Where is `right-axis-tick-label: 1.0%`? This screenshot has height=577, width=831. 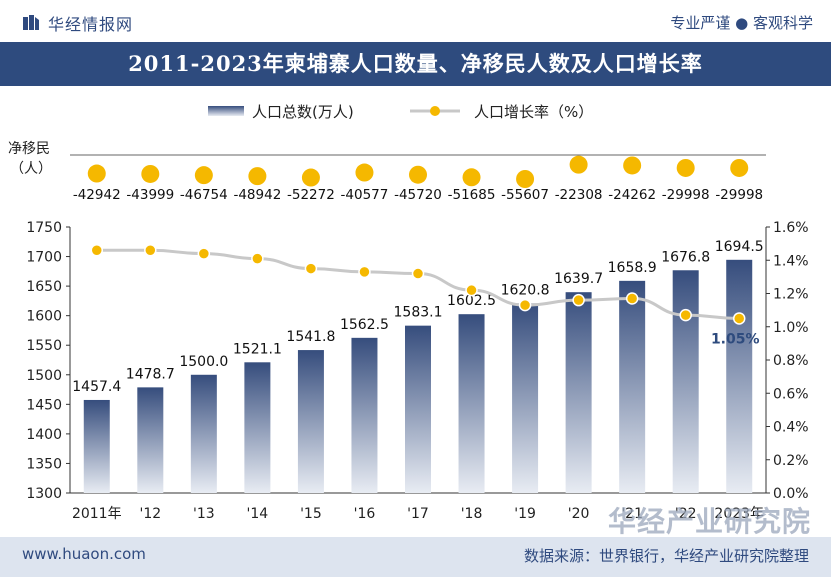 right-axis-tick-label: 1.0% is located at coordinates (791, 328).